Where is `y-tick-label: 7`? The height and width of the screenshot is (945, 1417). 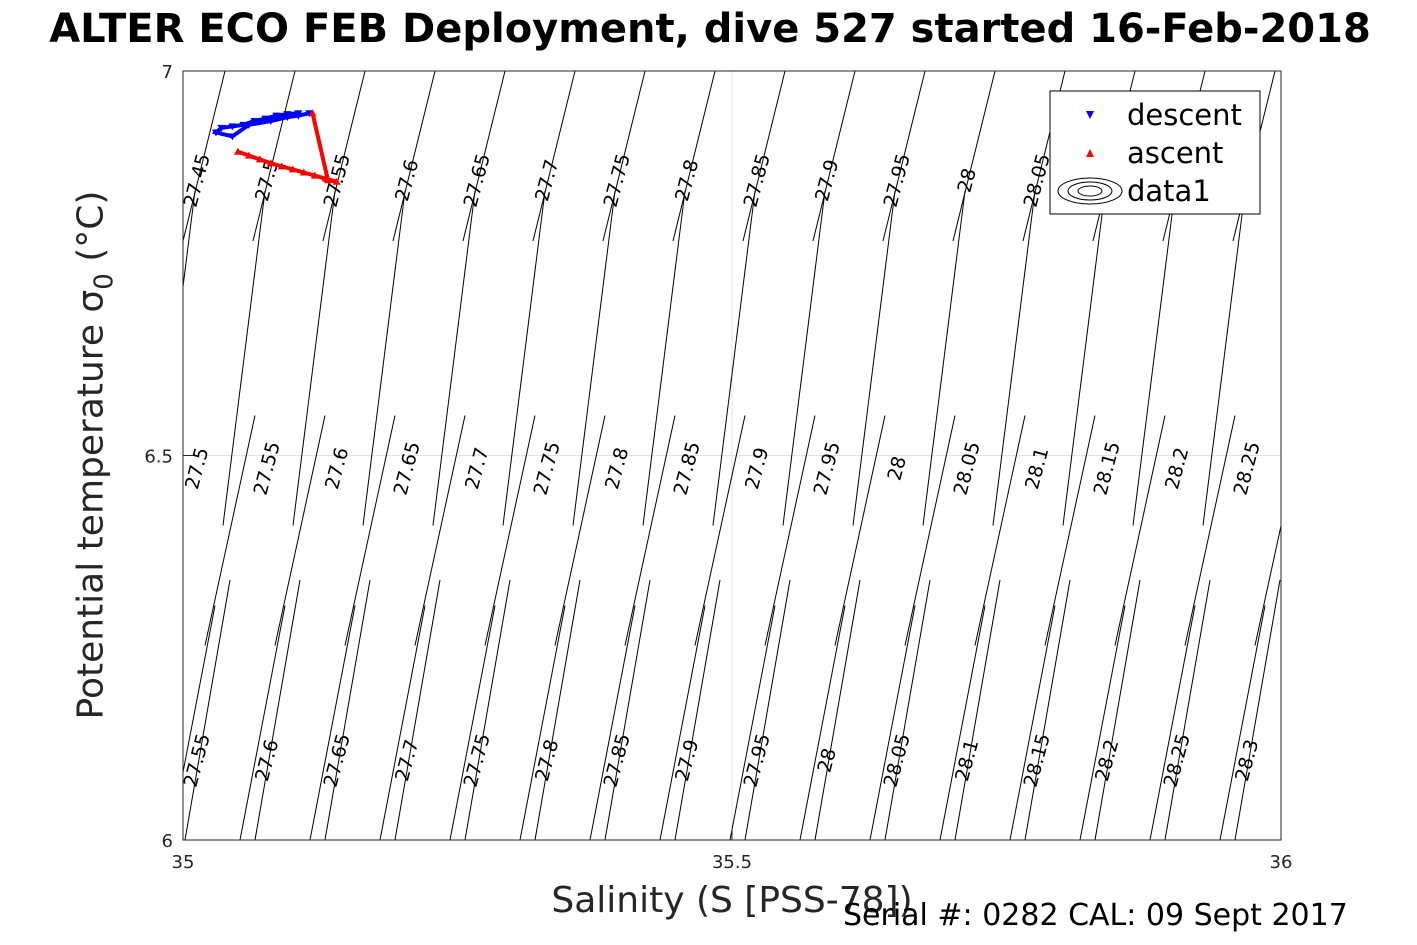
y-tick-label: 7 is located at coordinates (167, 72).